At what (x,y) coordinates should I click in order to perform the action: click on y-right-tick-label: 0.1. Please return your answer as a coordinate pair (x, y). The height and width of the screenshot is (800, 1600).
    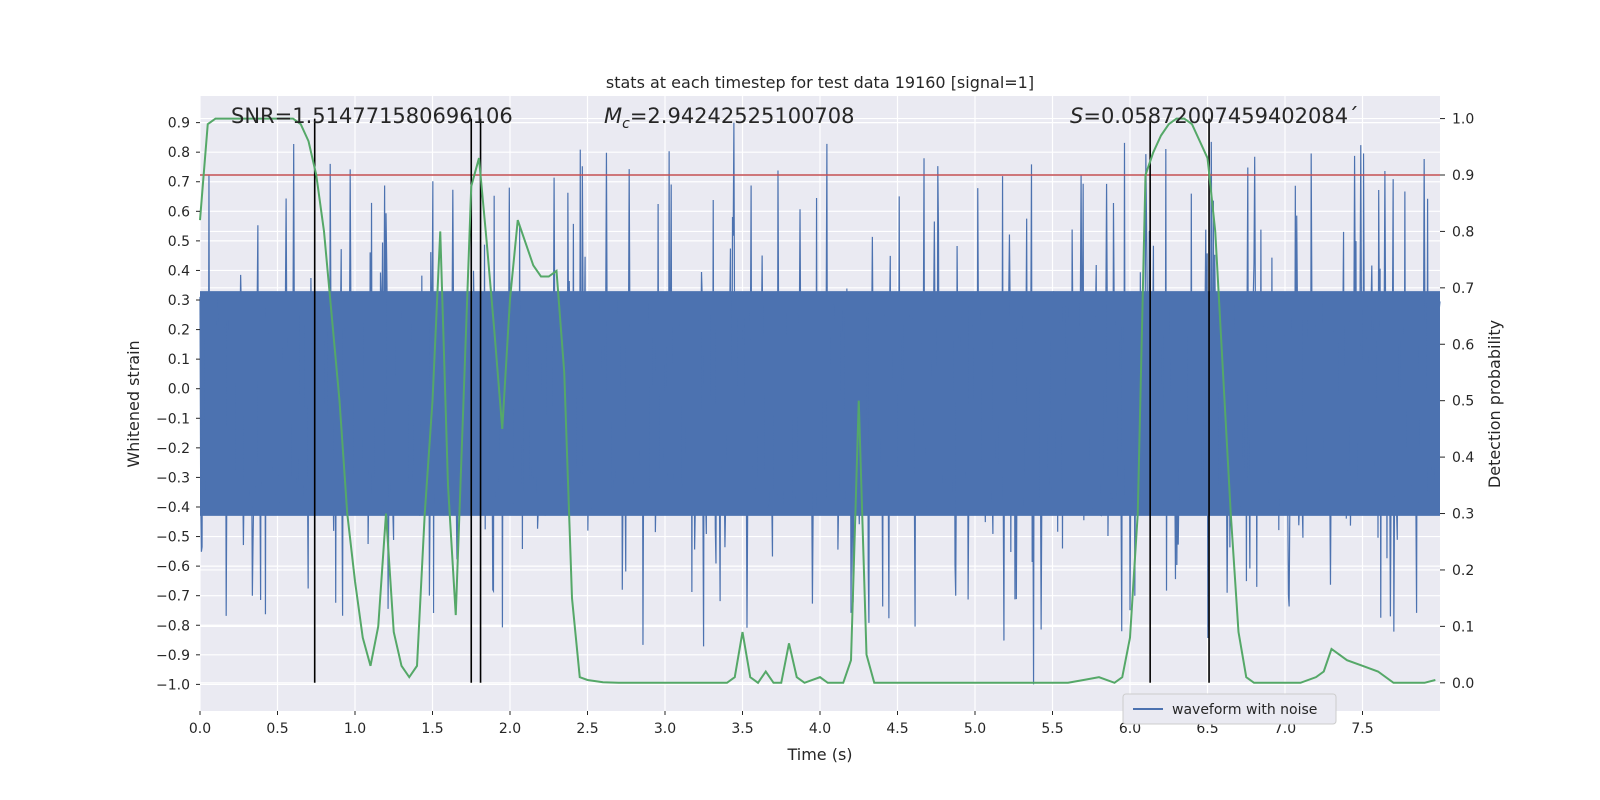
    Looking at the image, I should click on (1463, 627).